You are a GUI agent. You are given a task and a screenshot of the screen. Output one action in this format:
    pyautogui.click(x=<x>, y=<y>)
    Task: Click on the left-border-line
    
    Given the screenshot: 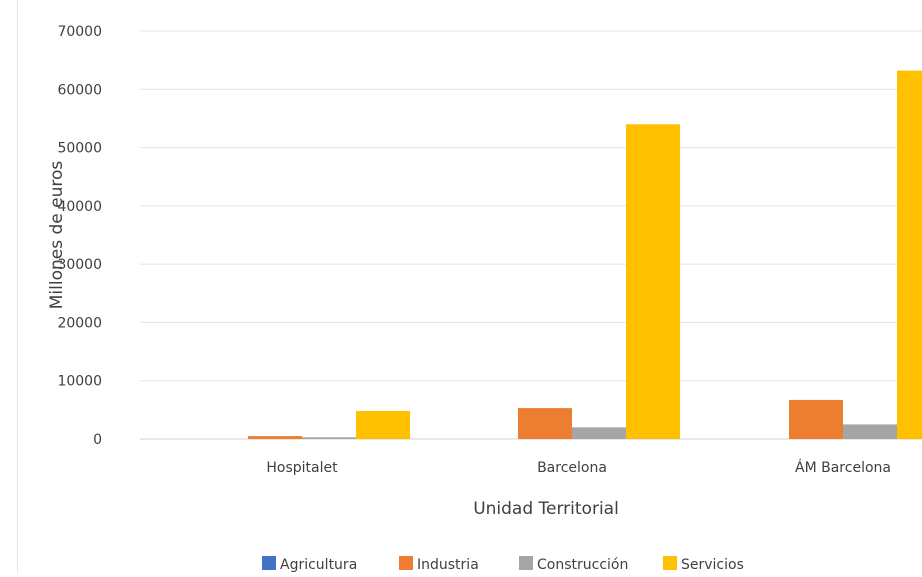 What is the action you would take?
    pyautogui.click(x=17, y=286)
    